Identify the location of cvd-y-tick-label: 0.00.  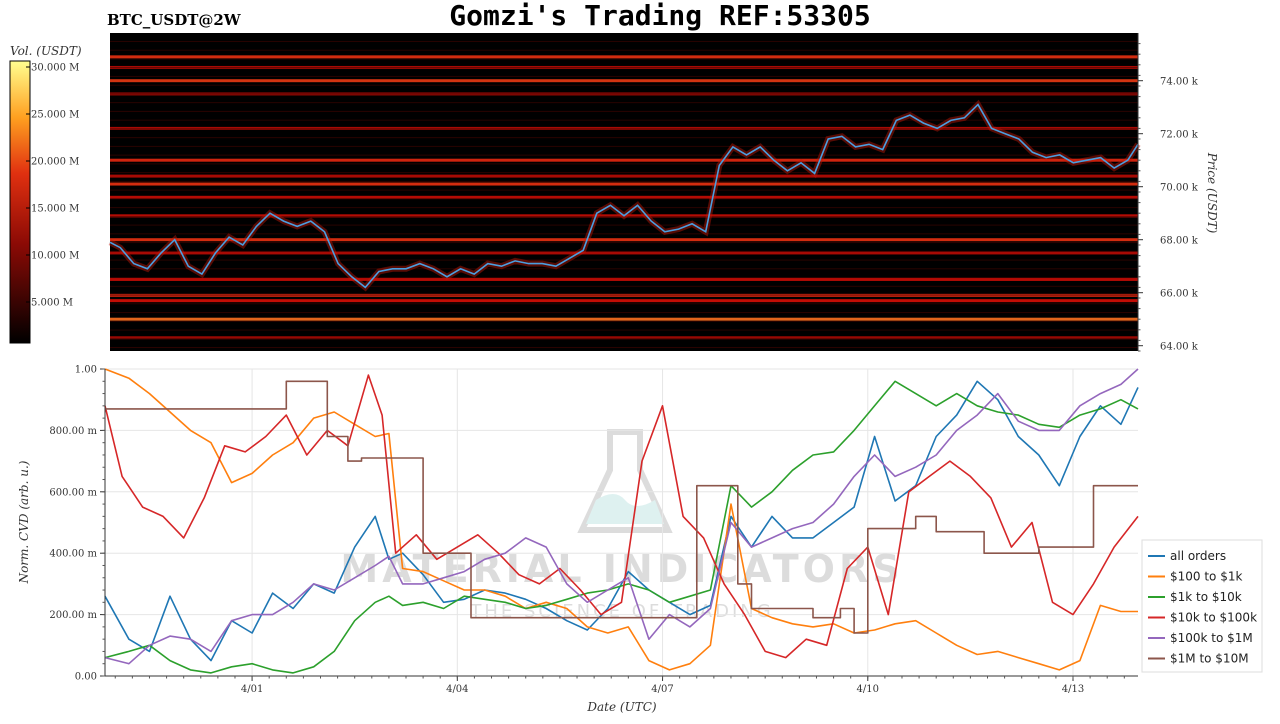
(86, 677).